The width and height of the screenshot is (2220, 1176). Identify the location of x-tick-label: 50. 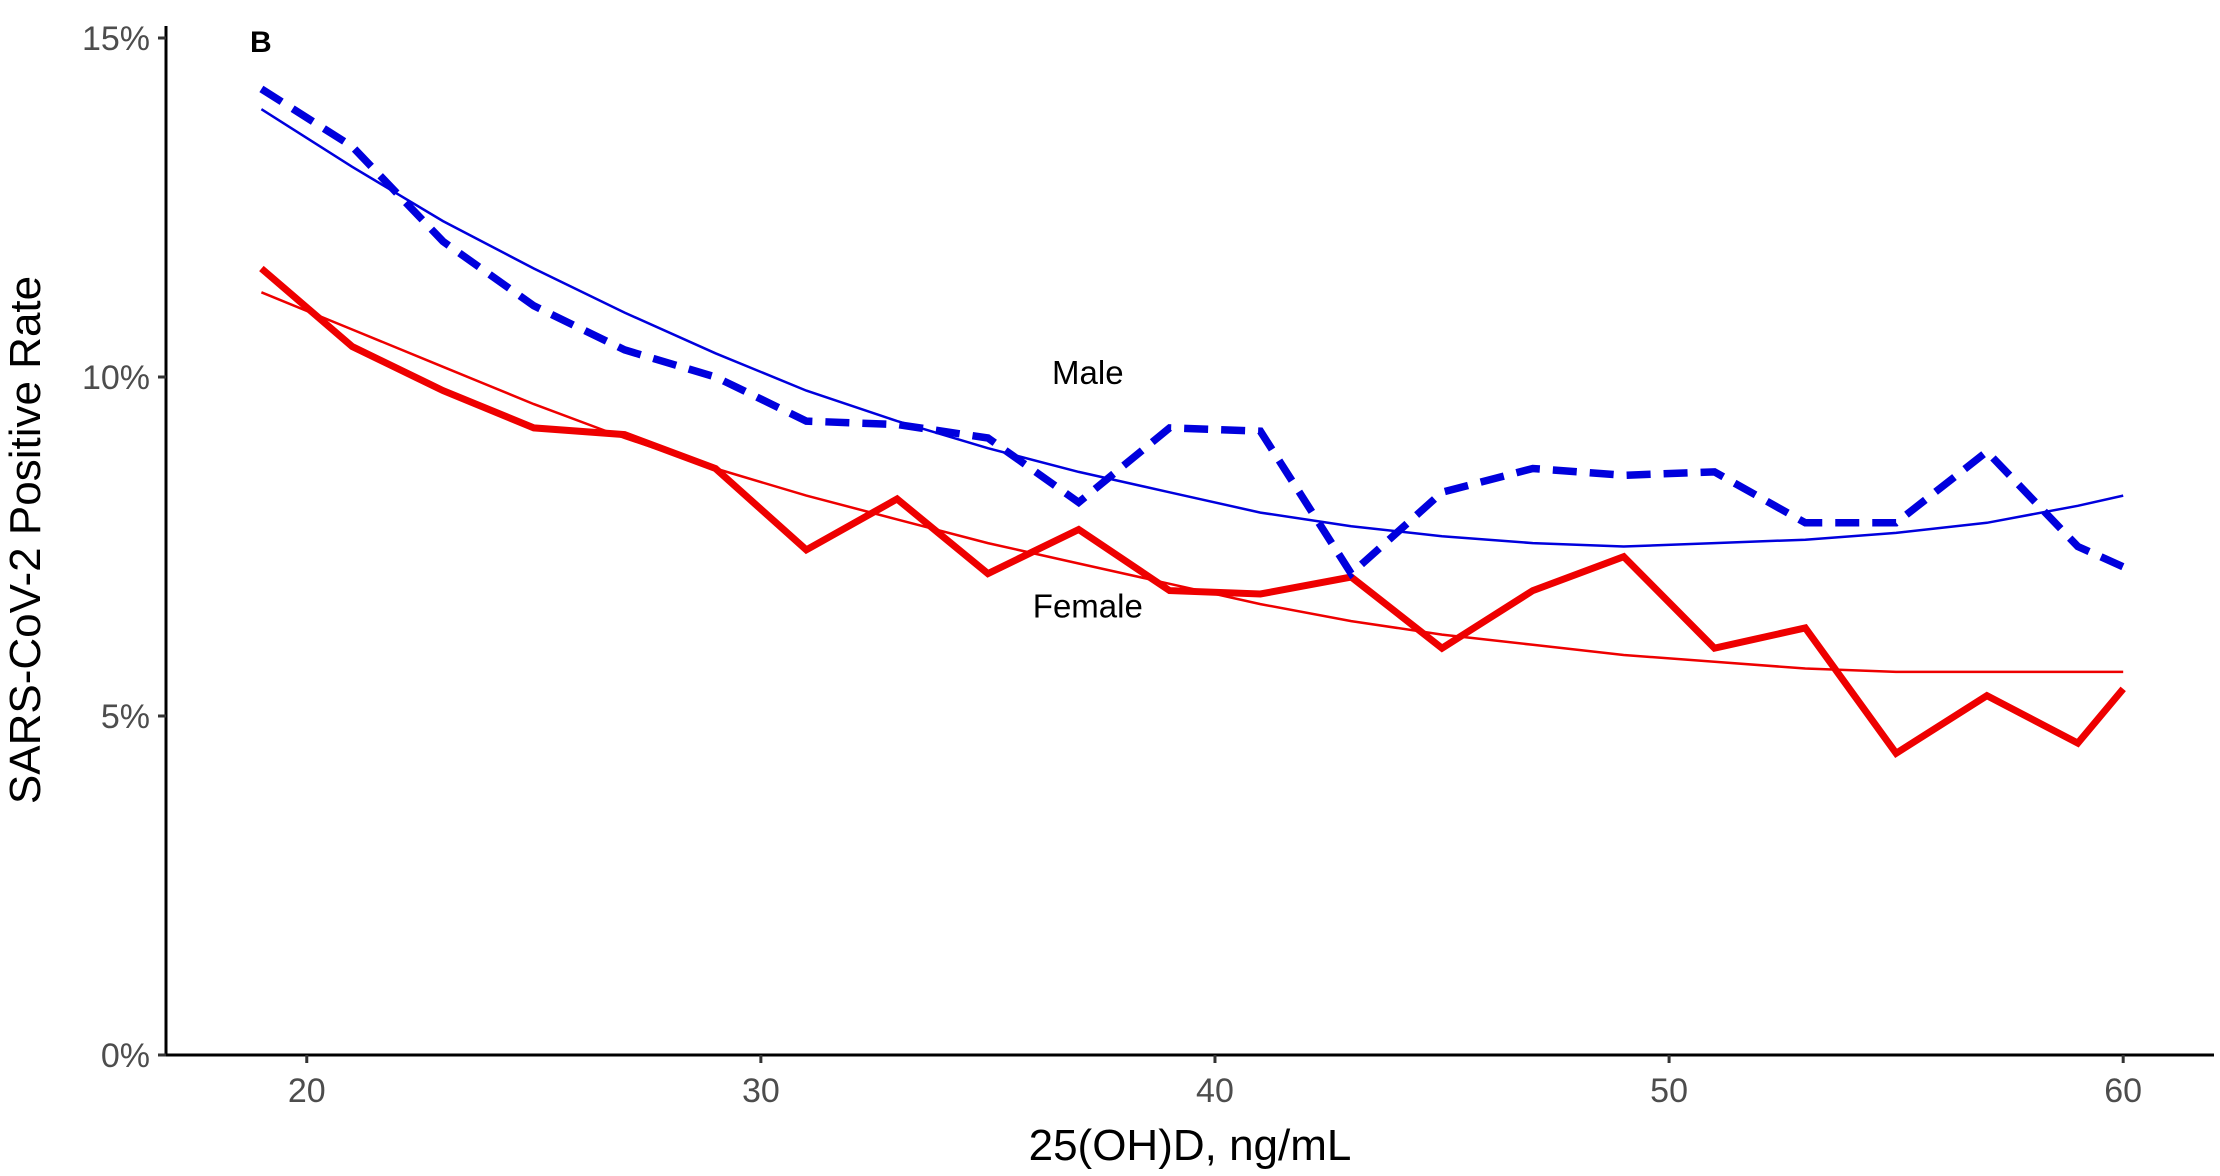
(1669, 1091).